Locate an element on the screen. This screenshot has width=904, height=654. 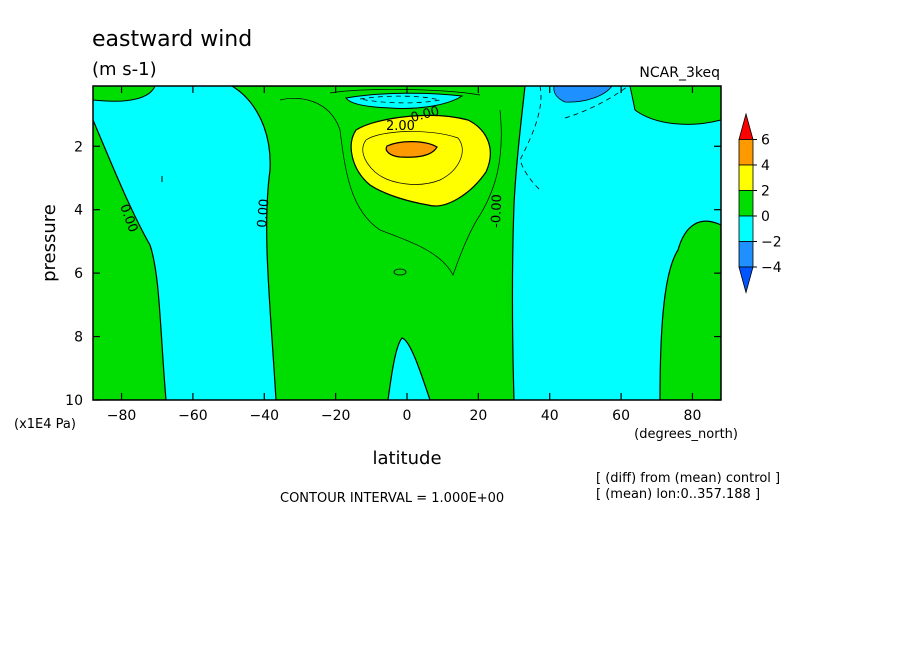
contour-small-feature is located at coordinates (400, 272).